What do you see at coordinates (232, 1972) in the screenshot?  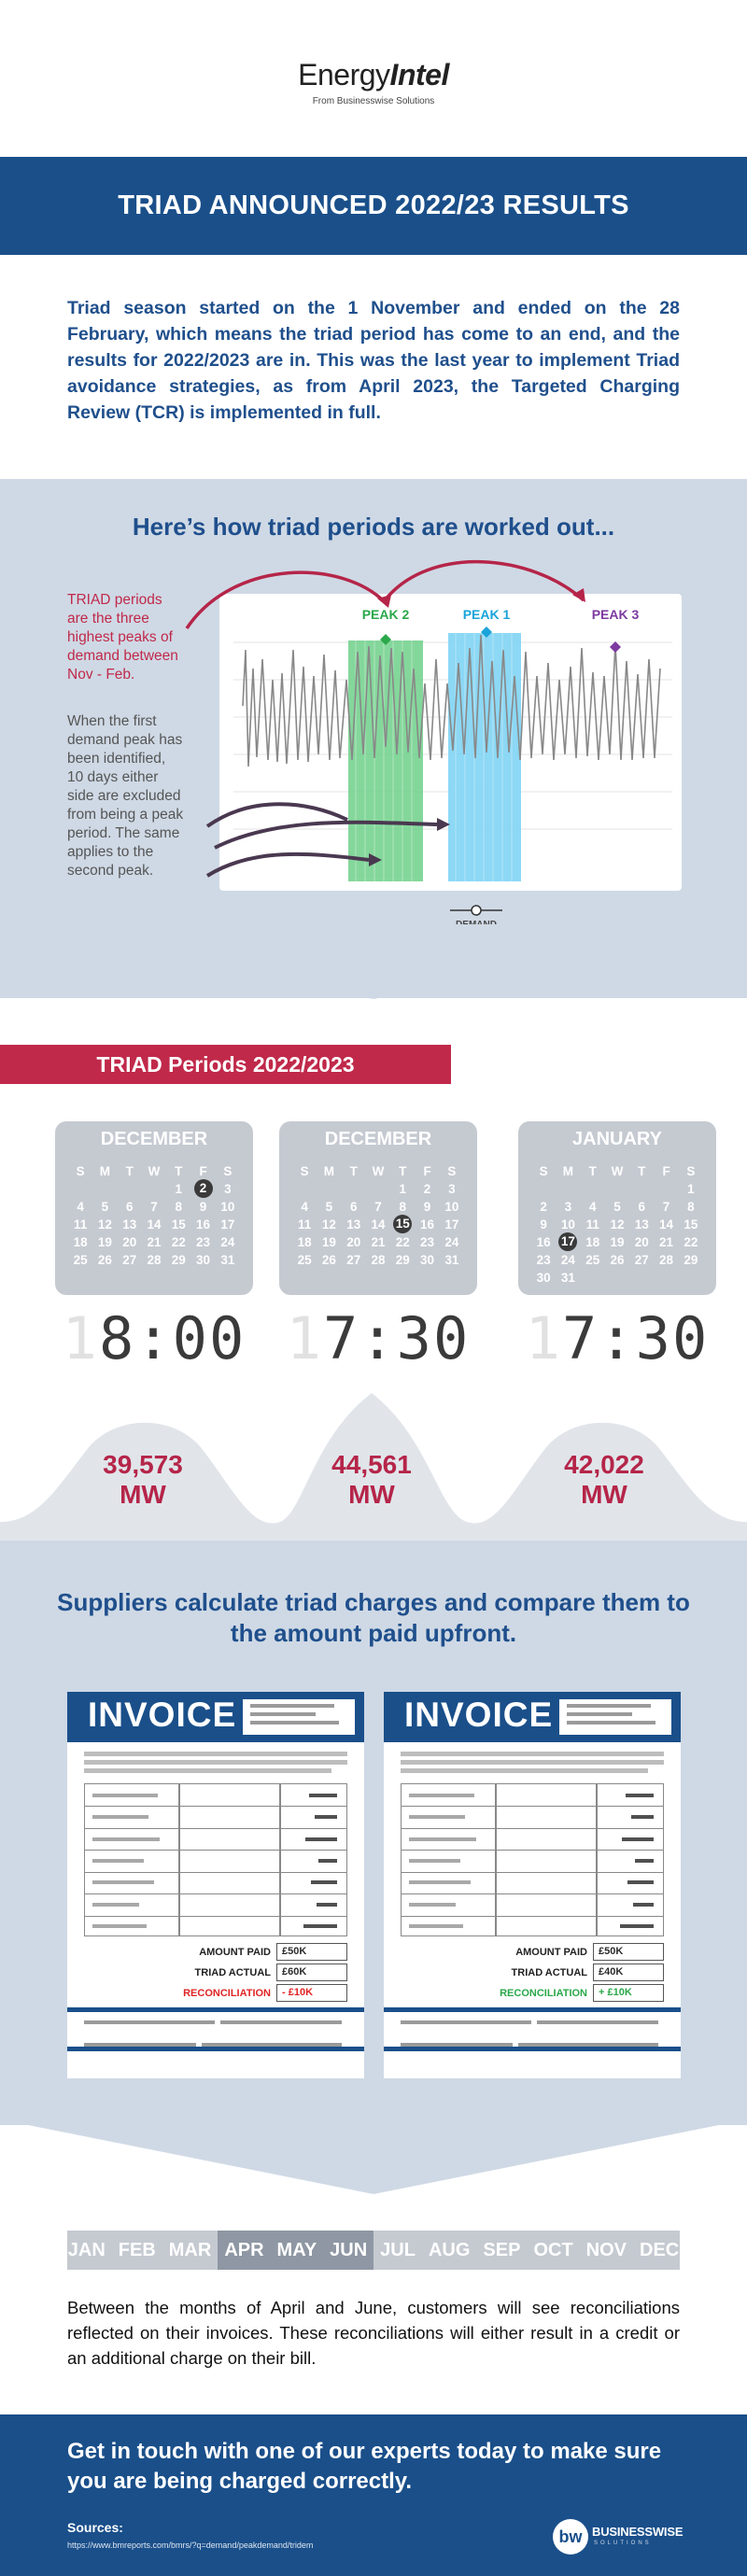 I see `triad-actual-label: TRIAD ACTUAL` at bounding box center [232, 1972].